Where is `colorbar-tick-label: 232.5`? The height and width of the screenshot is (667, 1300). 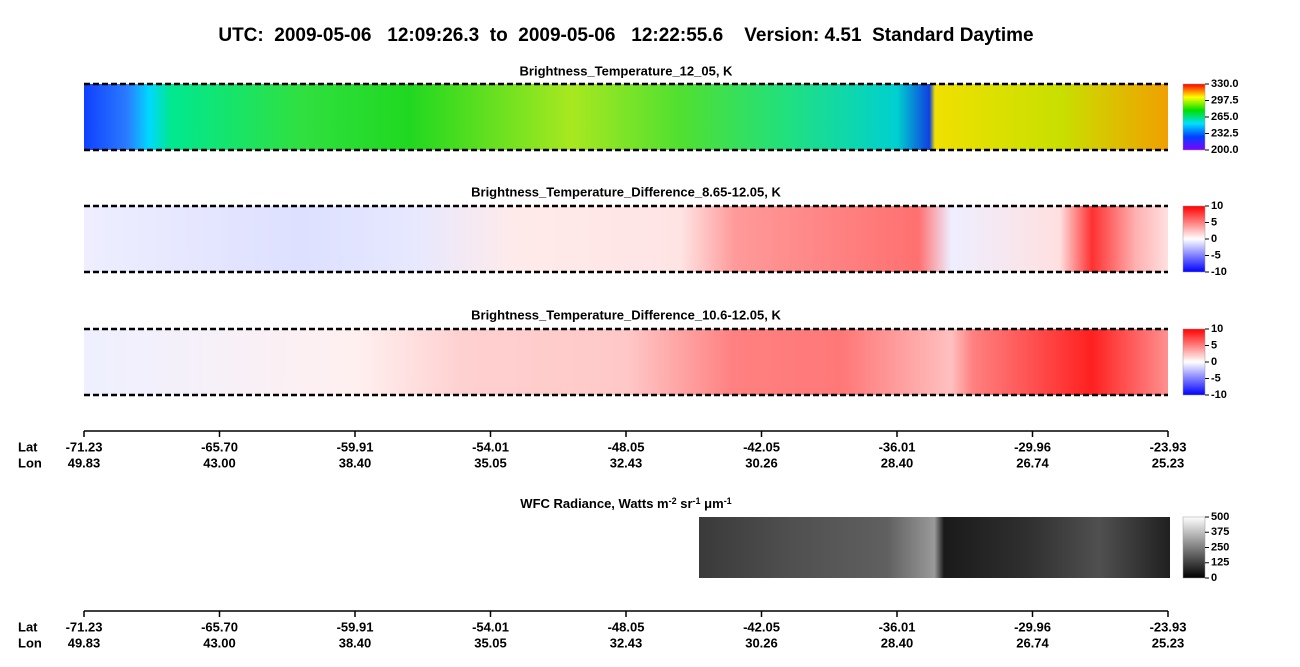 colorbar-tick-label: 232.5 is located at coordinates (1225, 133).